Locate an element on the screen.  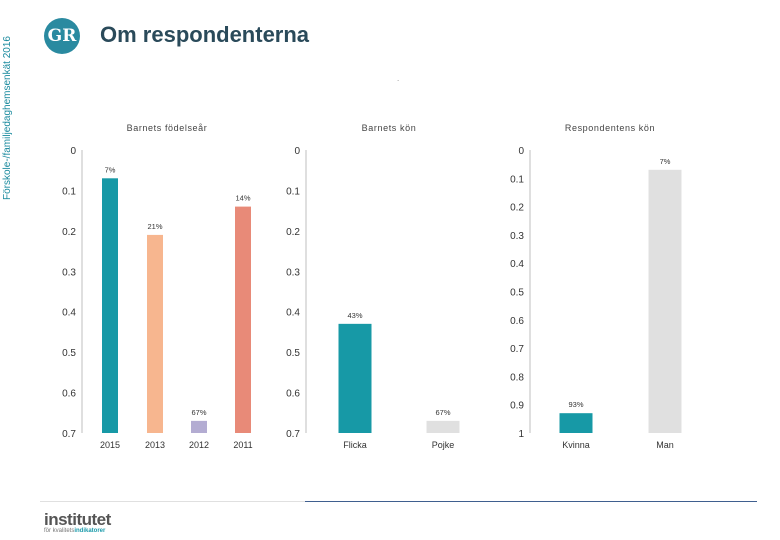
gr-logo: GR is located at coordinates (62, 36).